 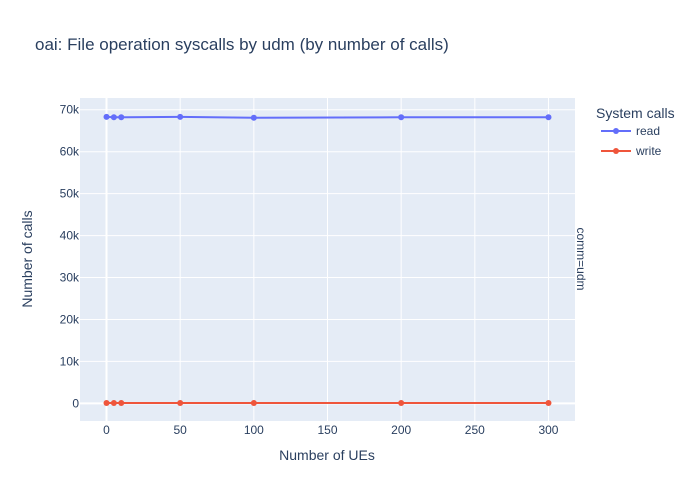 I want to click on y-tick-labels: 0 10k 20k 30k 40k 50k 60k 70k, so click(x=70, y=257).